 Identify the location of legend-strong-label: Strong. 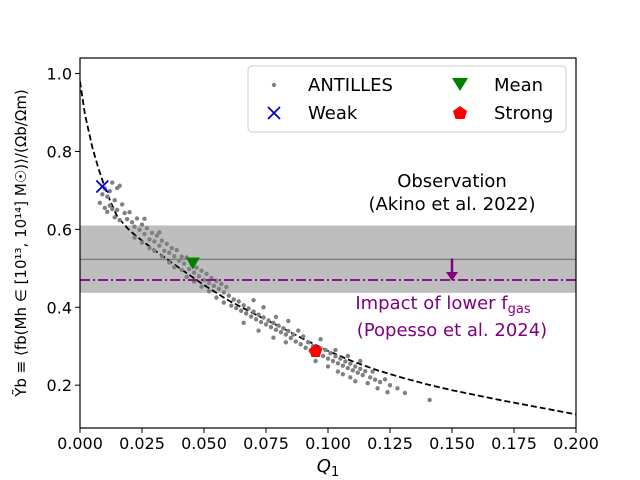
(523, 113).